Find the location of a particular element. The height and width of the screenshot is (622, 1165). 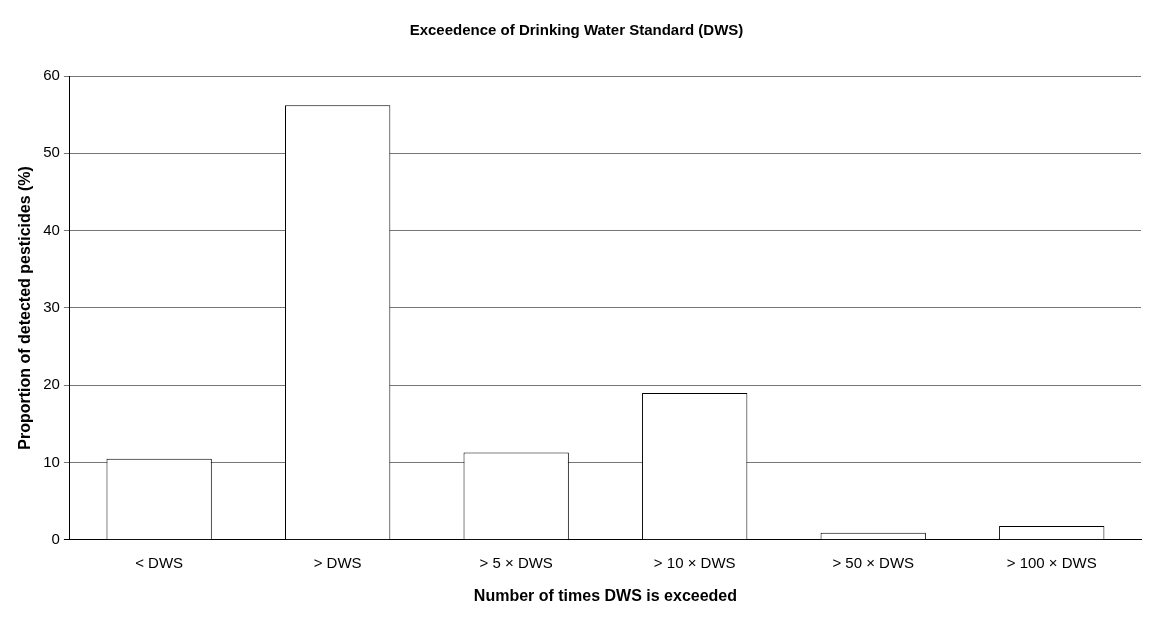

y-axis-title: Proportion of detected pesticides (%) is located at coordinates (25, 308).